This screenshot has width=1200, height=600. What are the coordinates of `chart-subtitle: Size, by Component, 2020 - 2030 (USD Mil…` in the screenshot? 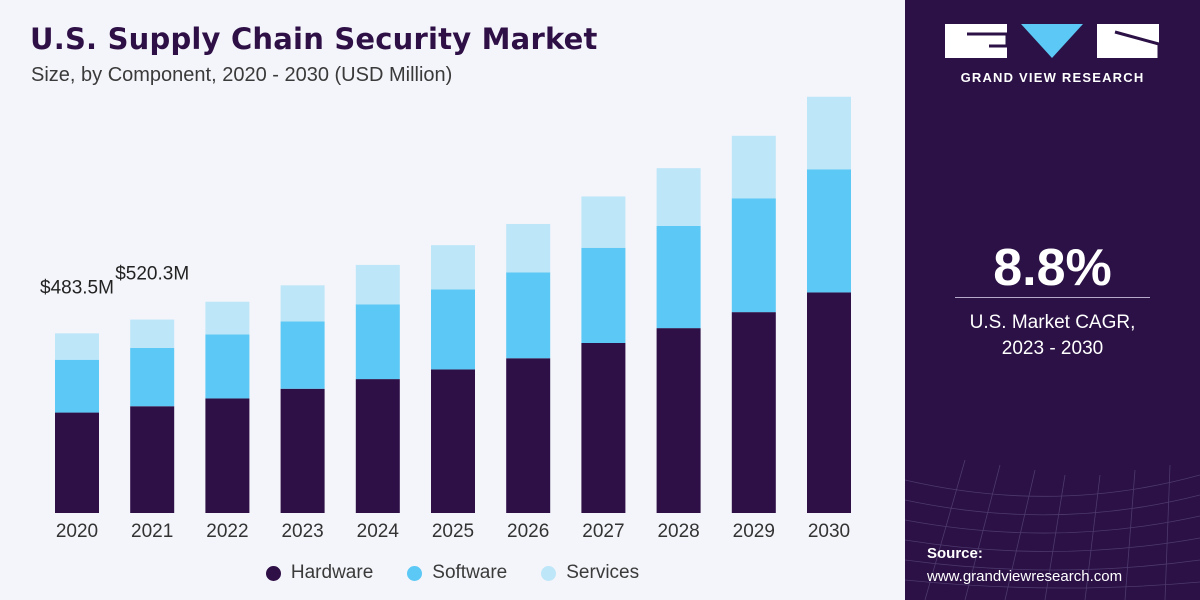 It's located at (242, 75).